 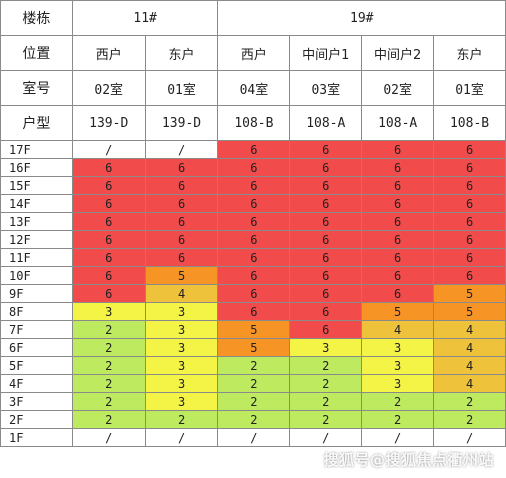 I want to click on floor-row: 5F 2 3 2 2 3 4, so click(x=253, y=365).